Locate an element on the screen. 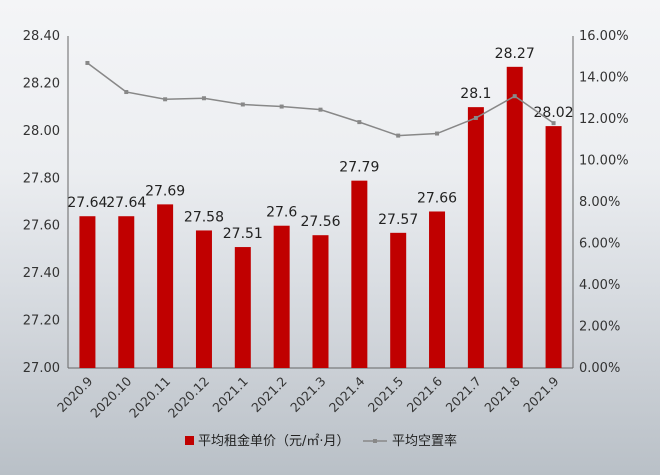 The width and height of the screenshot is (660, 475). y-right-tick-label: 8.00% is located at coordinates (599, 202).